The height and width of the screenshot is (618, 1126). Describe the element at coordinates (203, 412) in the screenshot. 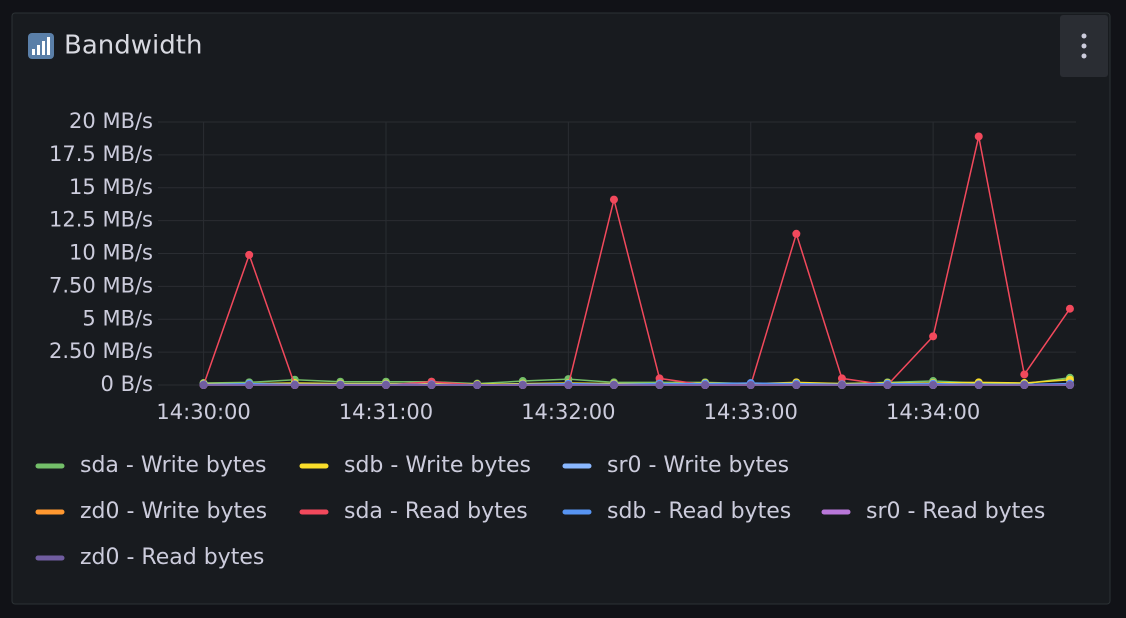

I see `x-tick-label: 14:30:00` at that location.